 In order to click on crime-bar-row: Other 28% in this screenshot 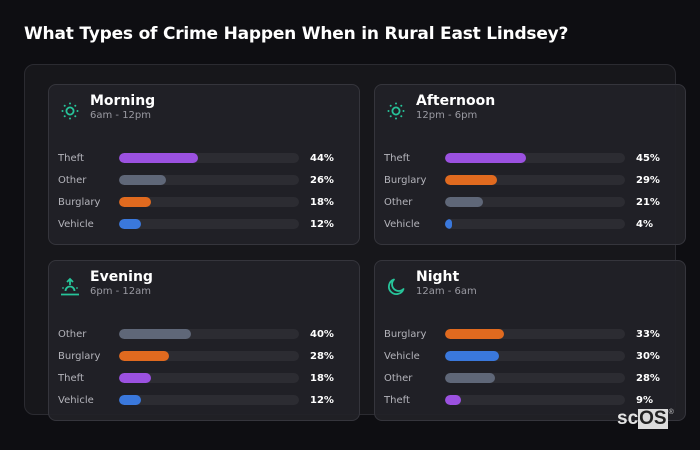, I will do `click(534, 378)`.